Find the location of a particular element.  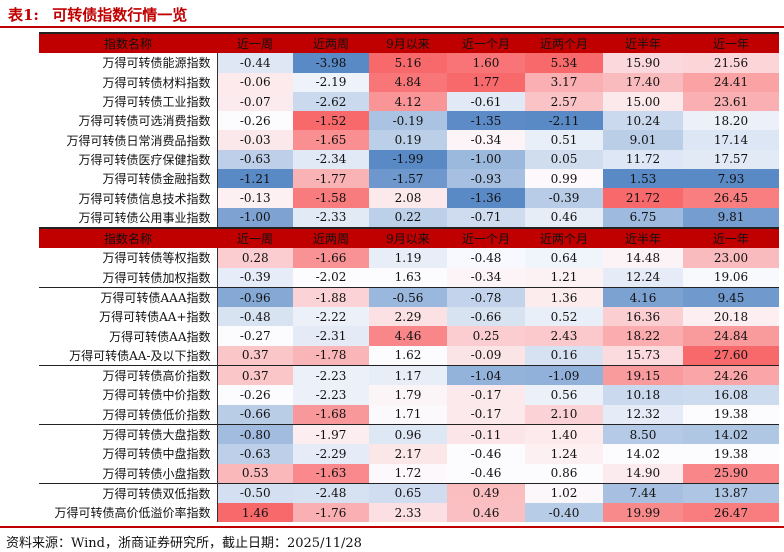

value-cell: -3.98 is located at coordinates (331, 63).